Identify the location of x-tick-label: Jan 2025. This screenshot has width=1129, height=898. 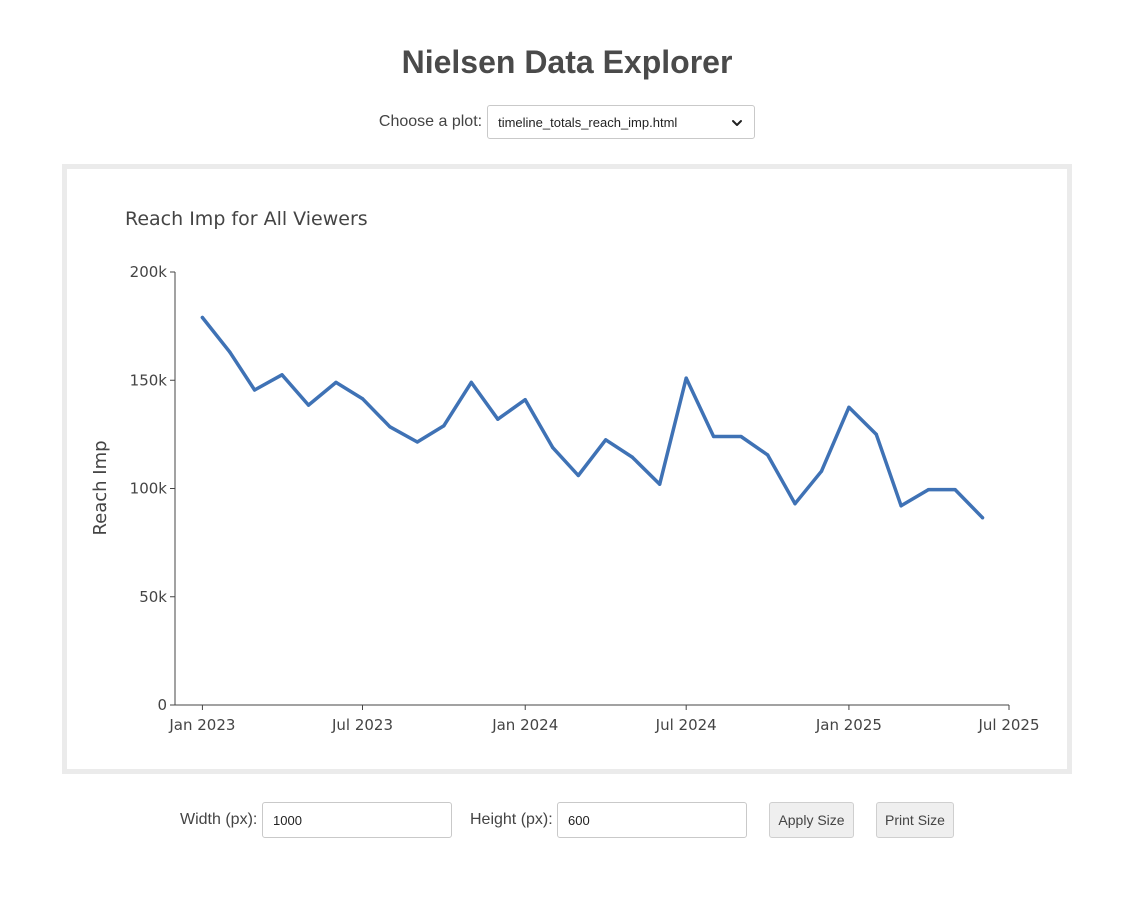
(848, 725).